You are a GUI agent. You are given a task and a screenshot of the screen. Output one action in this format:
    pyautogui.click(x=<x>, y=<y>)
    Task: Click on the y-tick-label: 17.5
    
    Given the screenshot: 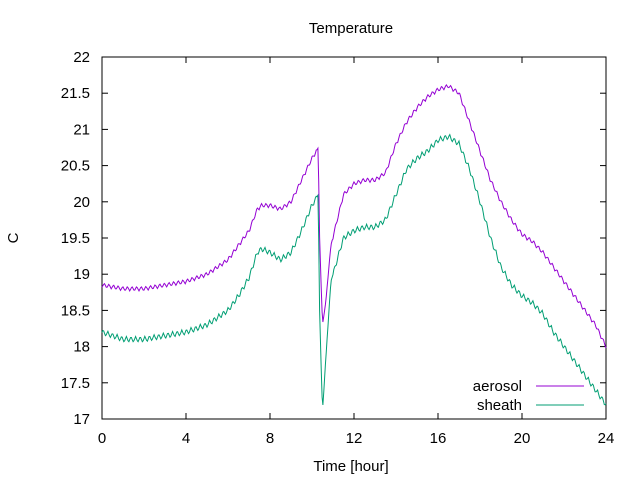 What is the action you would take?
    pyautogui.click(x=75, y=383)
    